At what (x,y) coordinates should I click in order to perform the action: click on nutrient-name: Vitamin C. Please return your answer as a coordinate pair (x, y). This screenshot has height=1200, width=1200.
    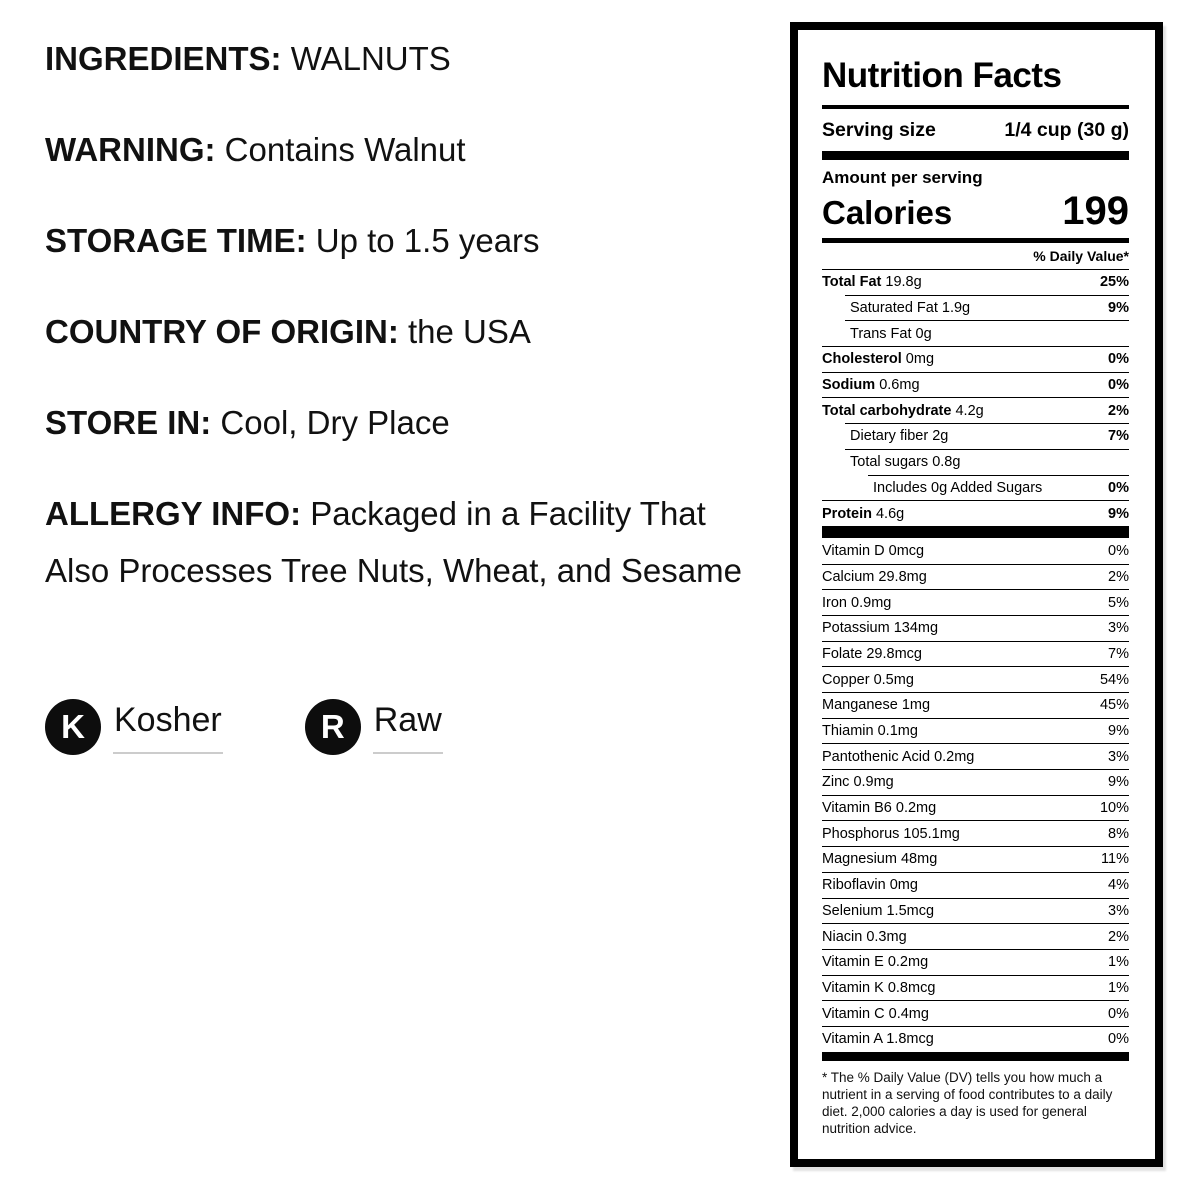
    Looking at the image, I should click on (853, 1013).